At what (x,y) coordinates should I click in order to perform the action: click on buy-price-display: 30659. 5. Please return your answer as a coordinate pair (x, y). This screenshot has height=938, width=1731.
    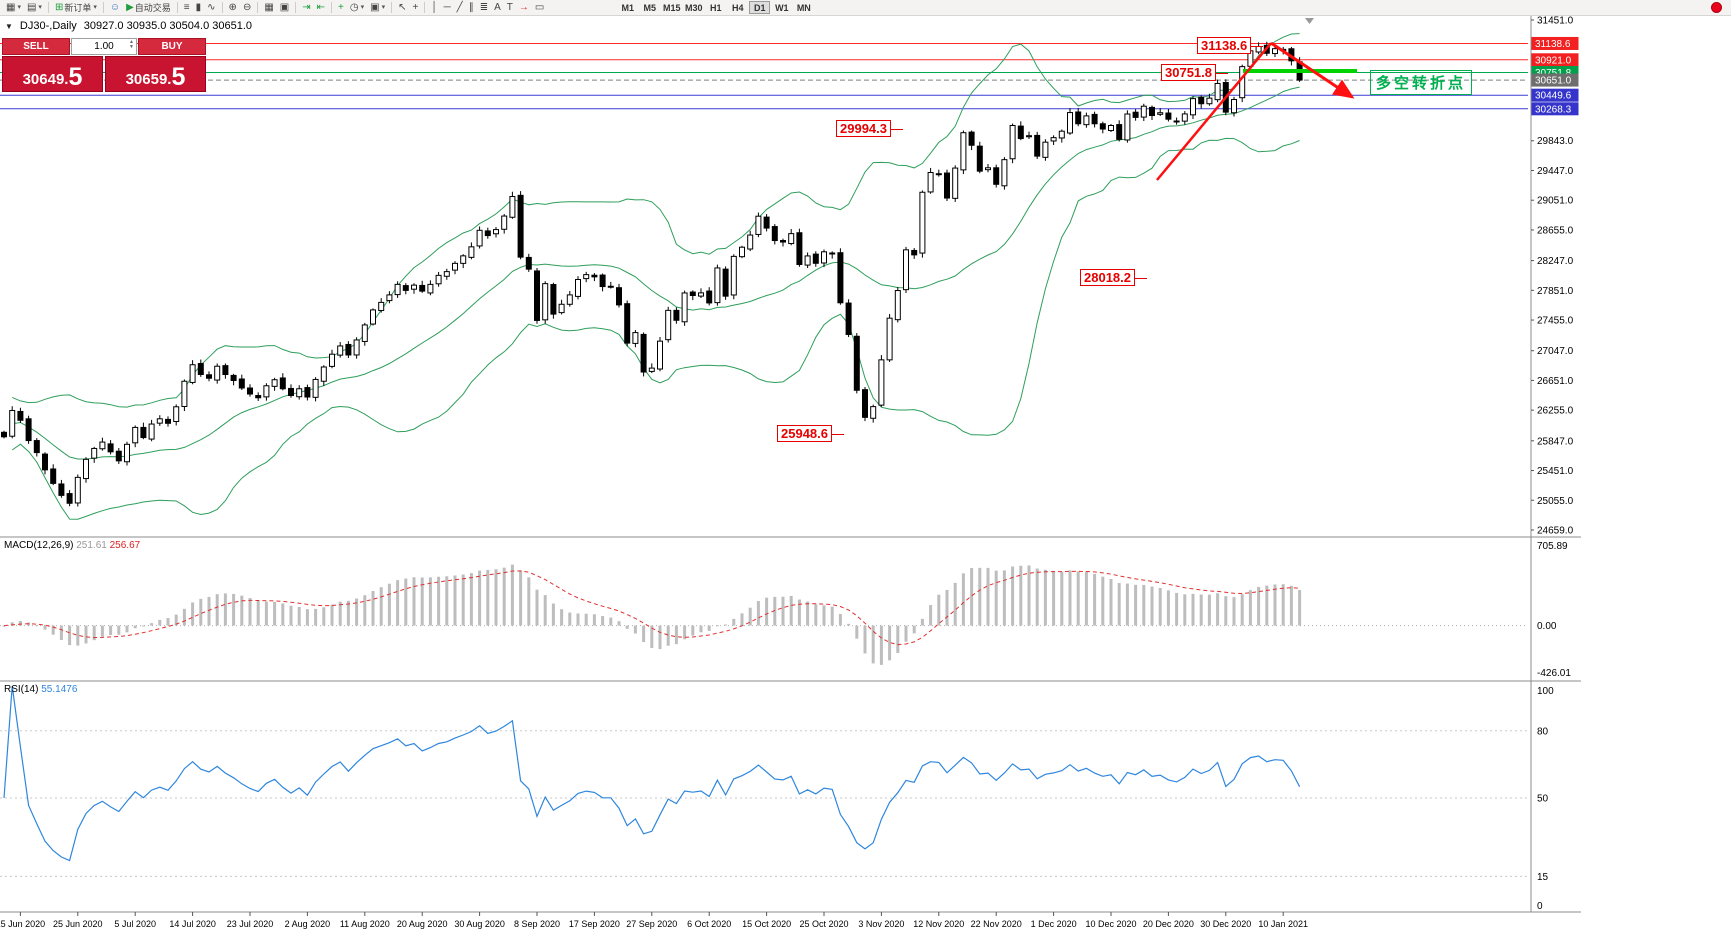
    Looking at the image, I should click on (155, 74).